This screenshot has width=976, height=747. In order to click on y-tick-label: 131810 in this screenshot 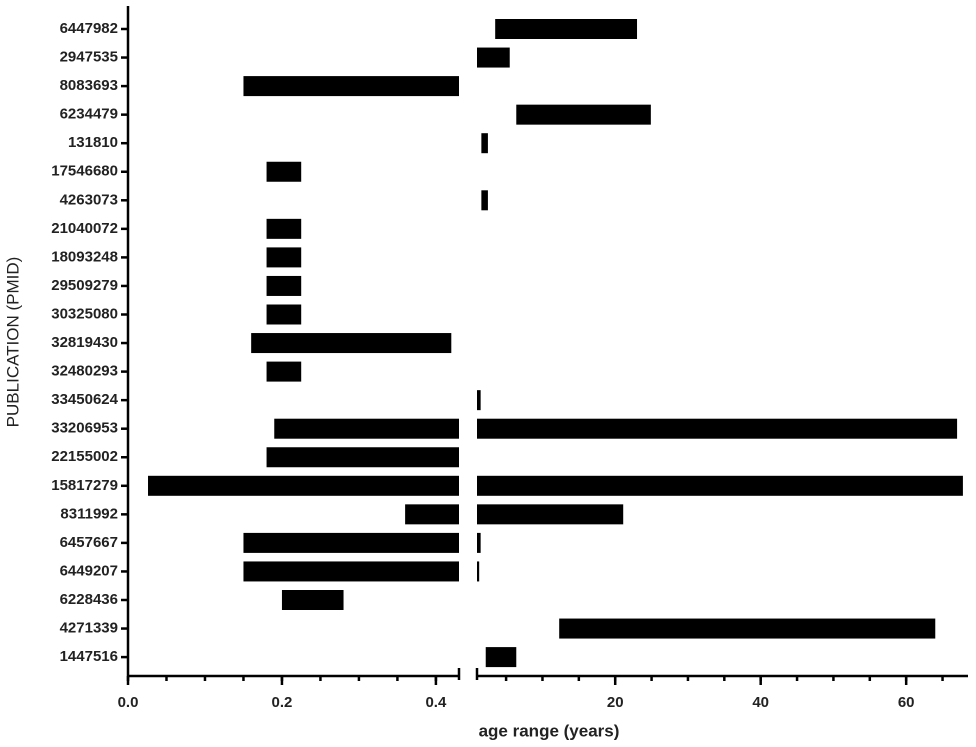, I will do `click(93, 142)`.